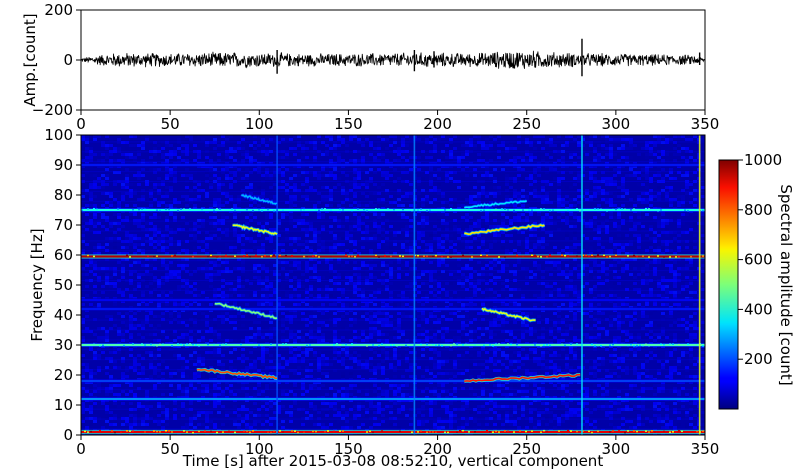 The height and width of the screenshot is (471, 800). Describe the element at coordinates (63, 345) in the screenshot. I see `spectrogram-ytick-label: 30` at that location.